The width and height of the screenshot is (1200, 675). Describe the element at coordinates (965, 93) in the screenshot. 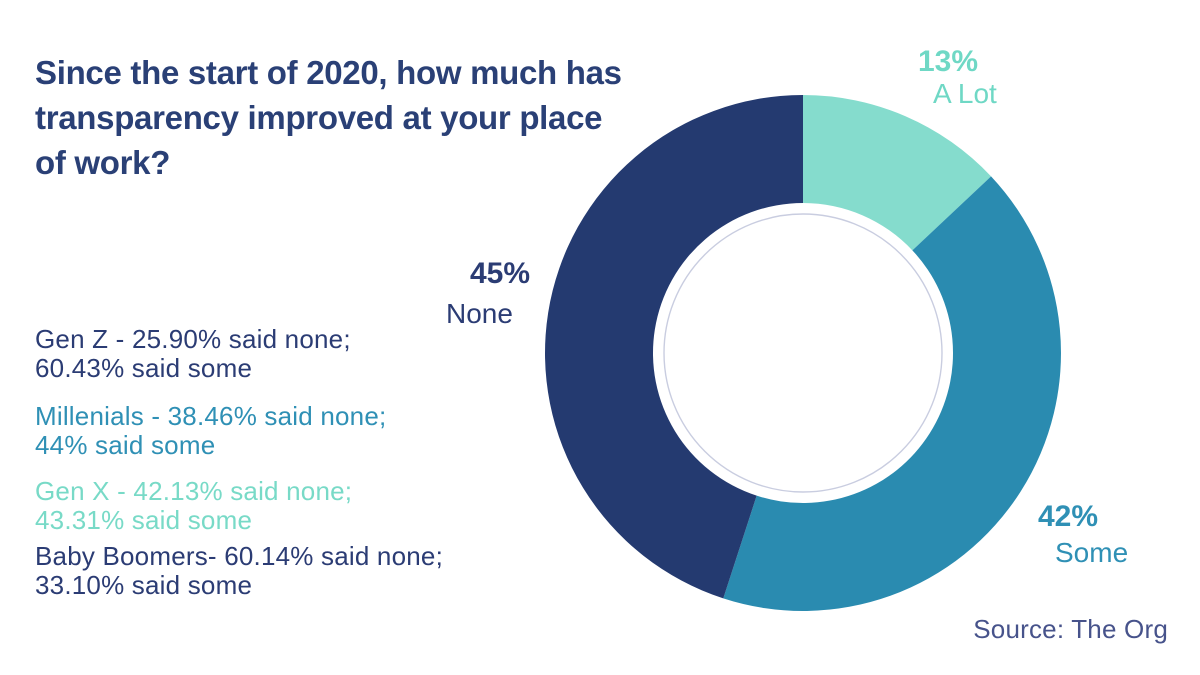

I see `label-a-lot: A Lot` at that location.